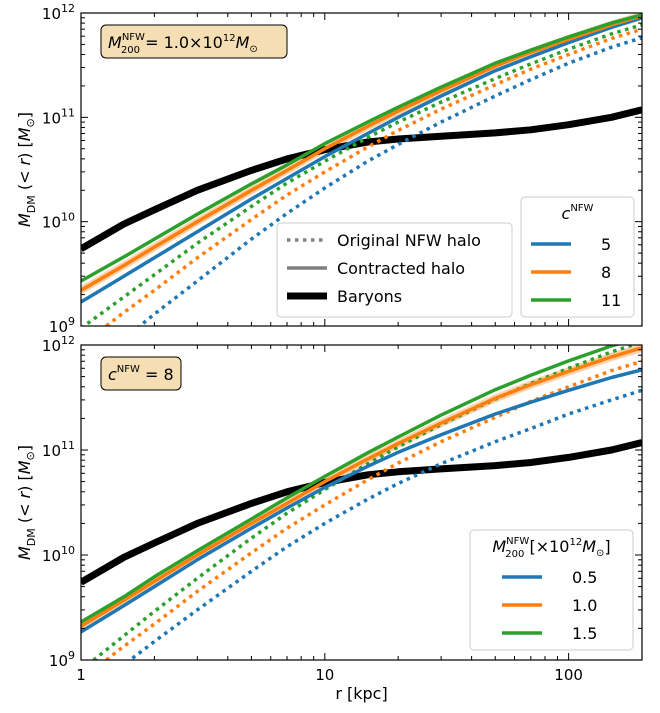  Describe the element at coordinates (81, 675) in the screenshot. I see `x-tick-label: 1` at that location.